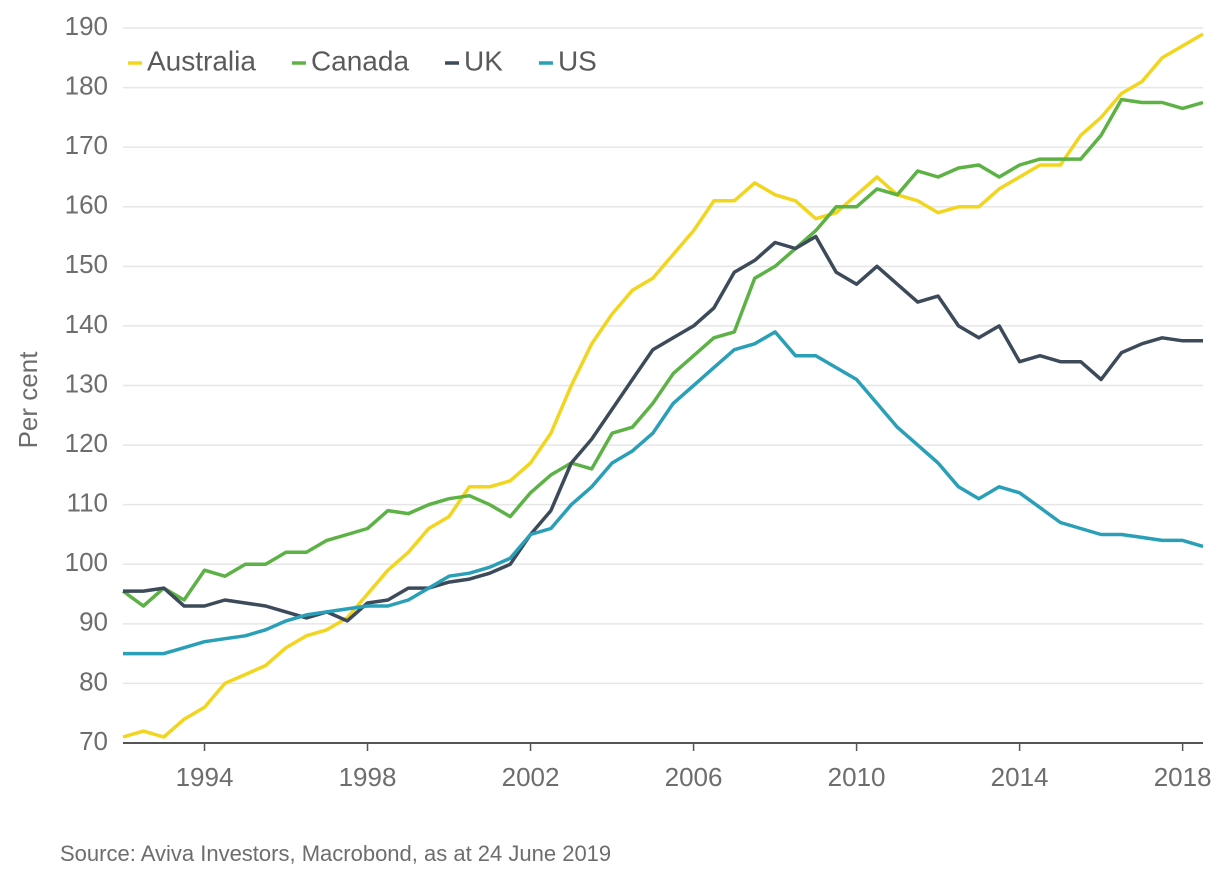 The image size is (1225, 886). What do you see at coordinates (1020, 777) in the screenshot?
I see `x-tick-label: 2014` at bounding box center [1020, 777].